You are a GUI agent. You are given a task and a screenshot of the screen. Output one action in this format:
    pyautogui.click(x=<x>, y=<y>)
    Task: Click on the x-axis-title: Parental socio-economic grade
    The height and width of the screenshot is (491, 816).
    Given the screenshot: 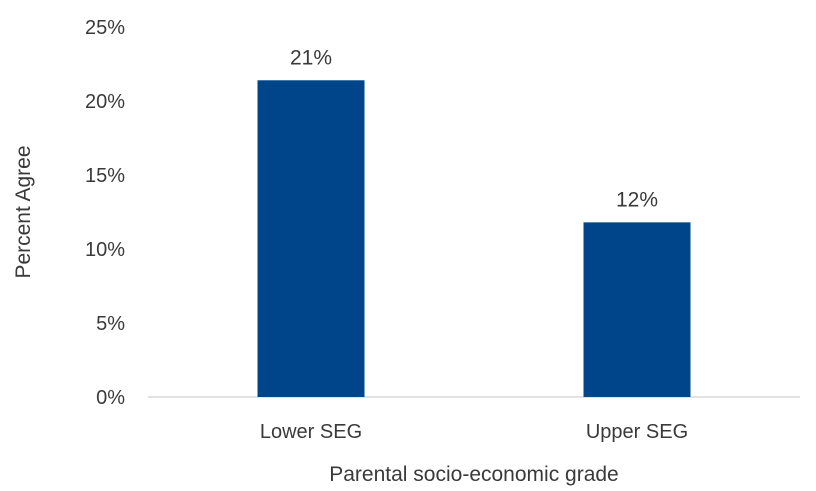 What is the action you would take?
    pyautogui.click(x=474, y=474)
    